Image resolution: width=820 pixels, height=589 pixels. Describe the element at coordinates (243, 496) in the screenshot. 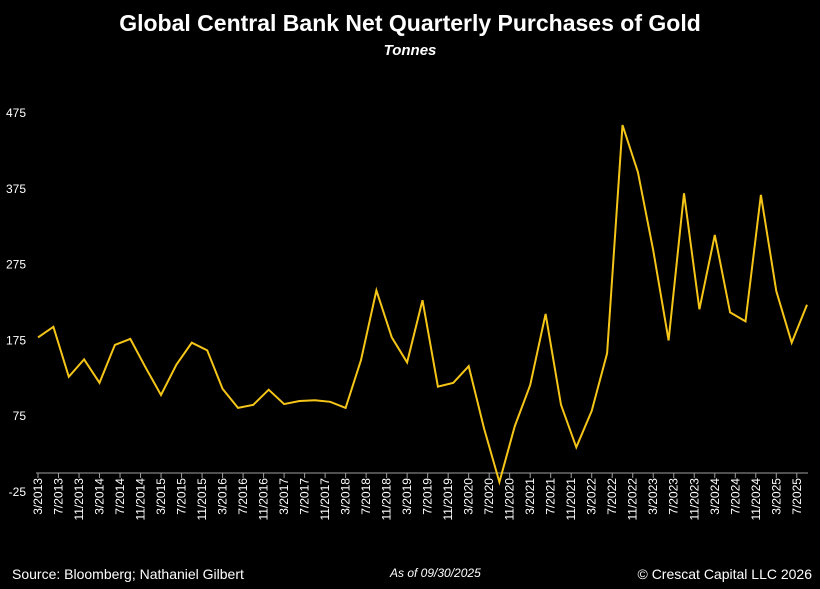

I see `x-tick-label: 7/2016` at that location.